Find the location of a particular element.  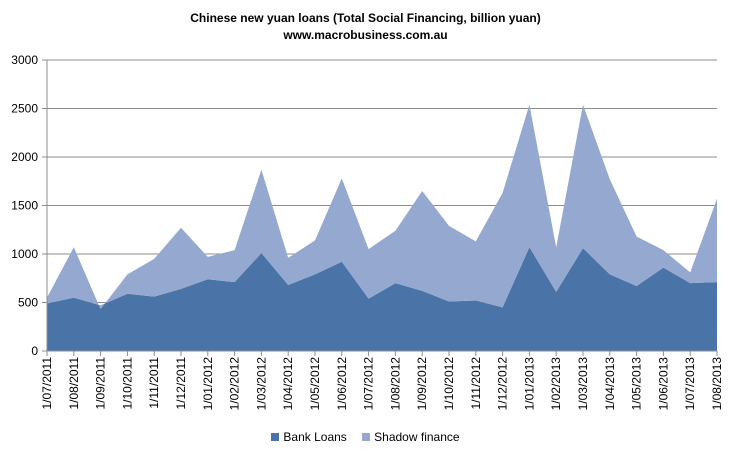

x-tick-label: 1/07/2012 is located at coordinates (369, 384).